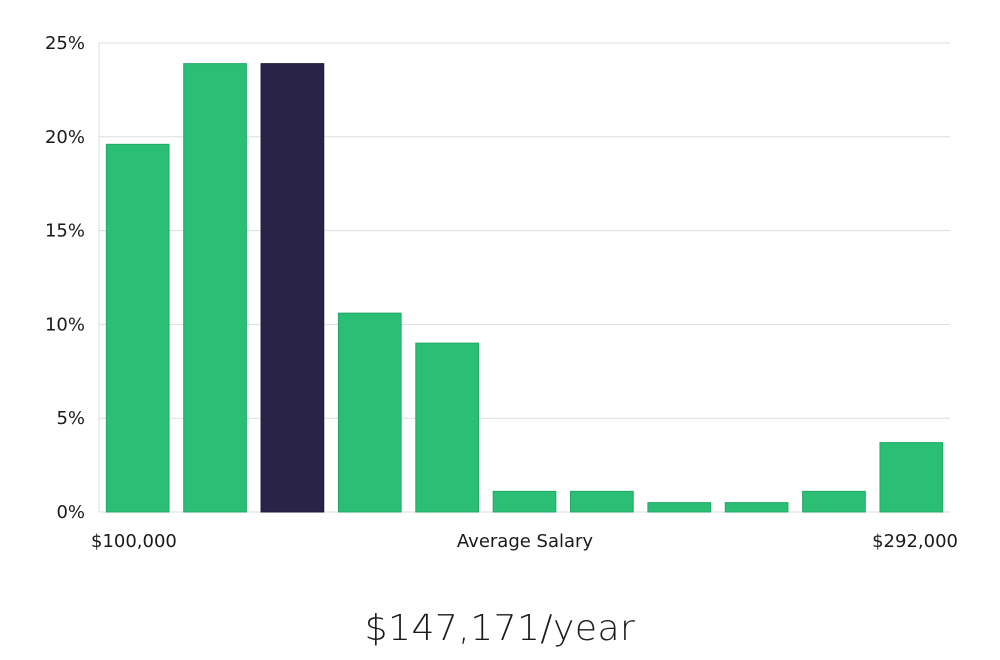 This screenshot has width=1000, height=660. What do you see at coordinates (70, 418) in the screenshot?
I see `y-tick-label: 5%` at bounding box center [70, 418].